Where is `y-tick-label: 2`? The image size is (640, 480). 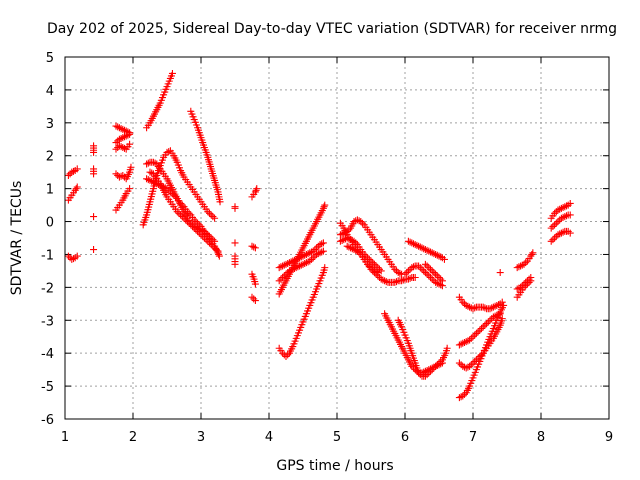
y-tick-label: 2 is located at coordinates (50, 157).